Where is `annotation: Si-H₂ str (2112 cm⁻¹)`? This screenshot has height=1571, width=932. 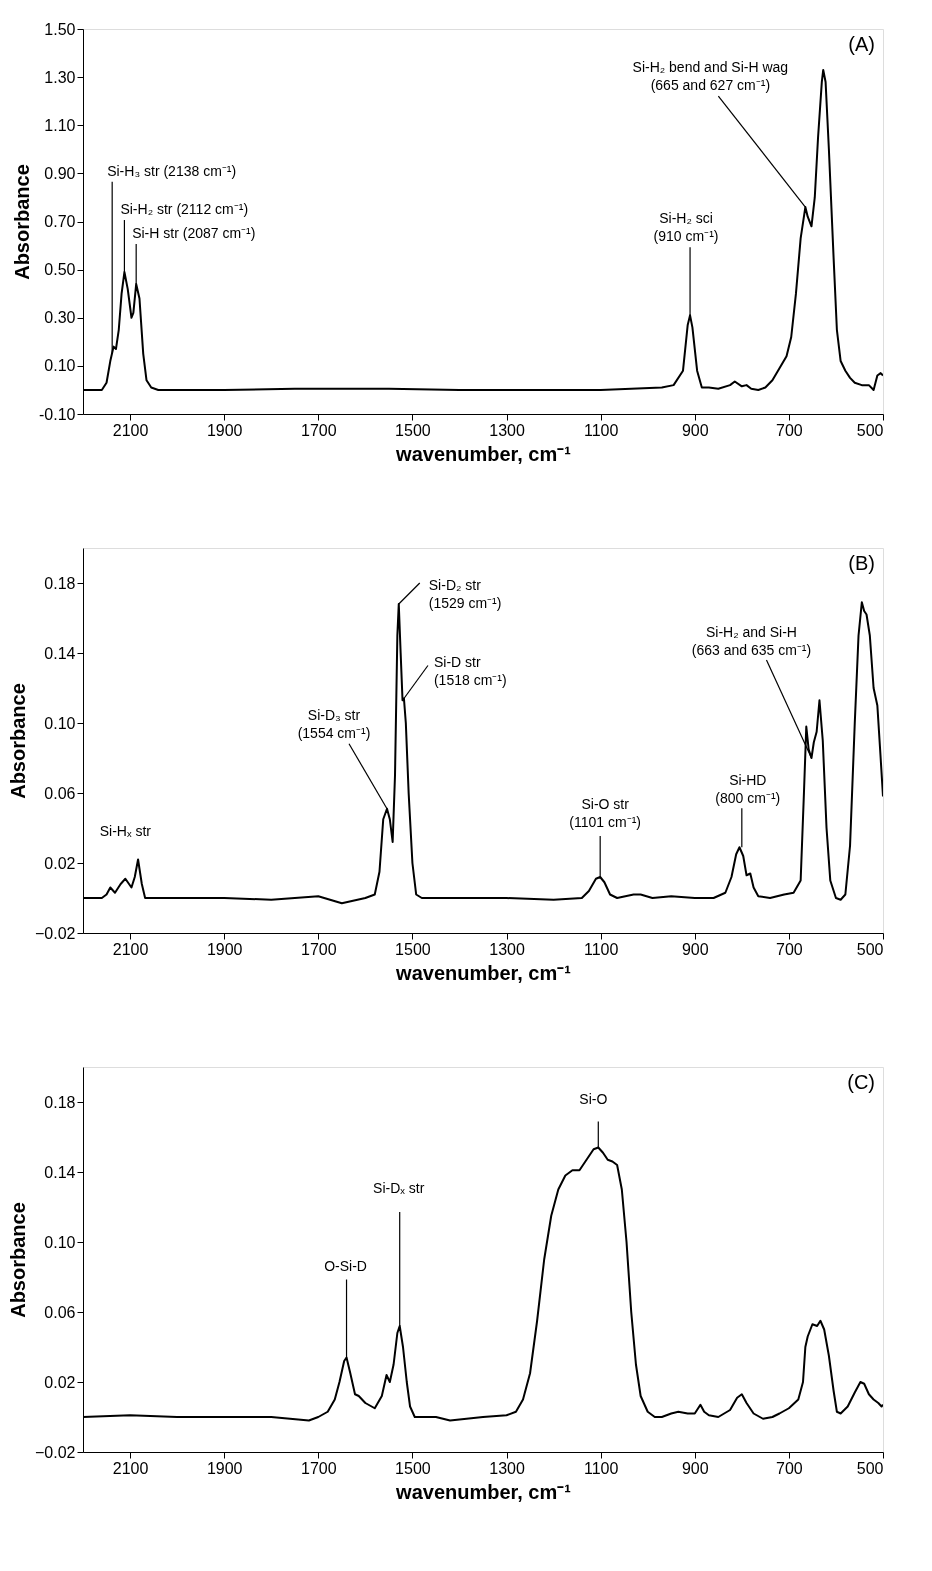
annotation: Si-H₂ str (2112 cm⁻¹) is located at coordinates (184, 209).